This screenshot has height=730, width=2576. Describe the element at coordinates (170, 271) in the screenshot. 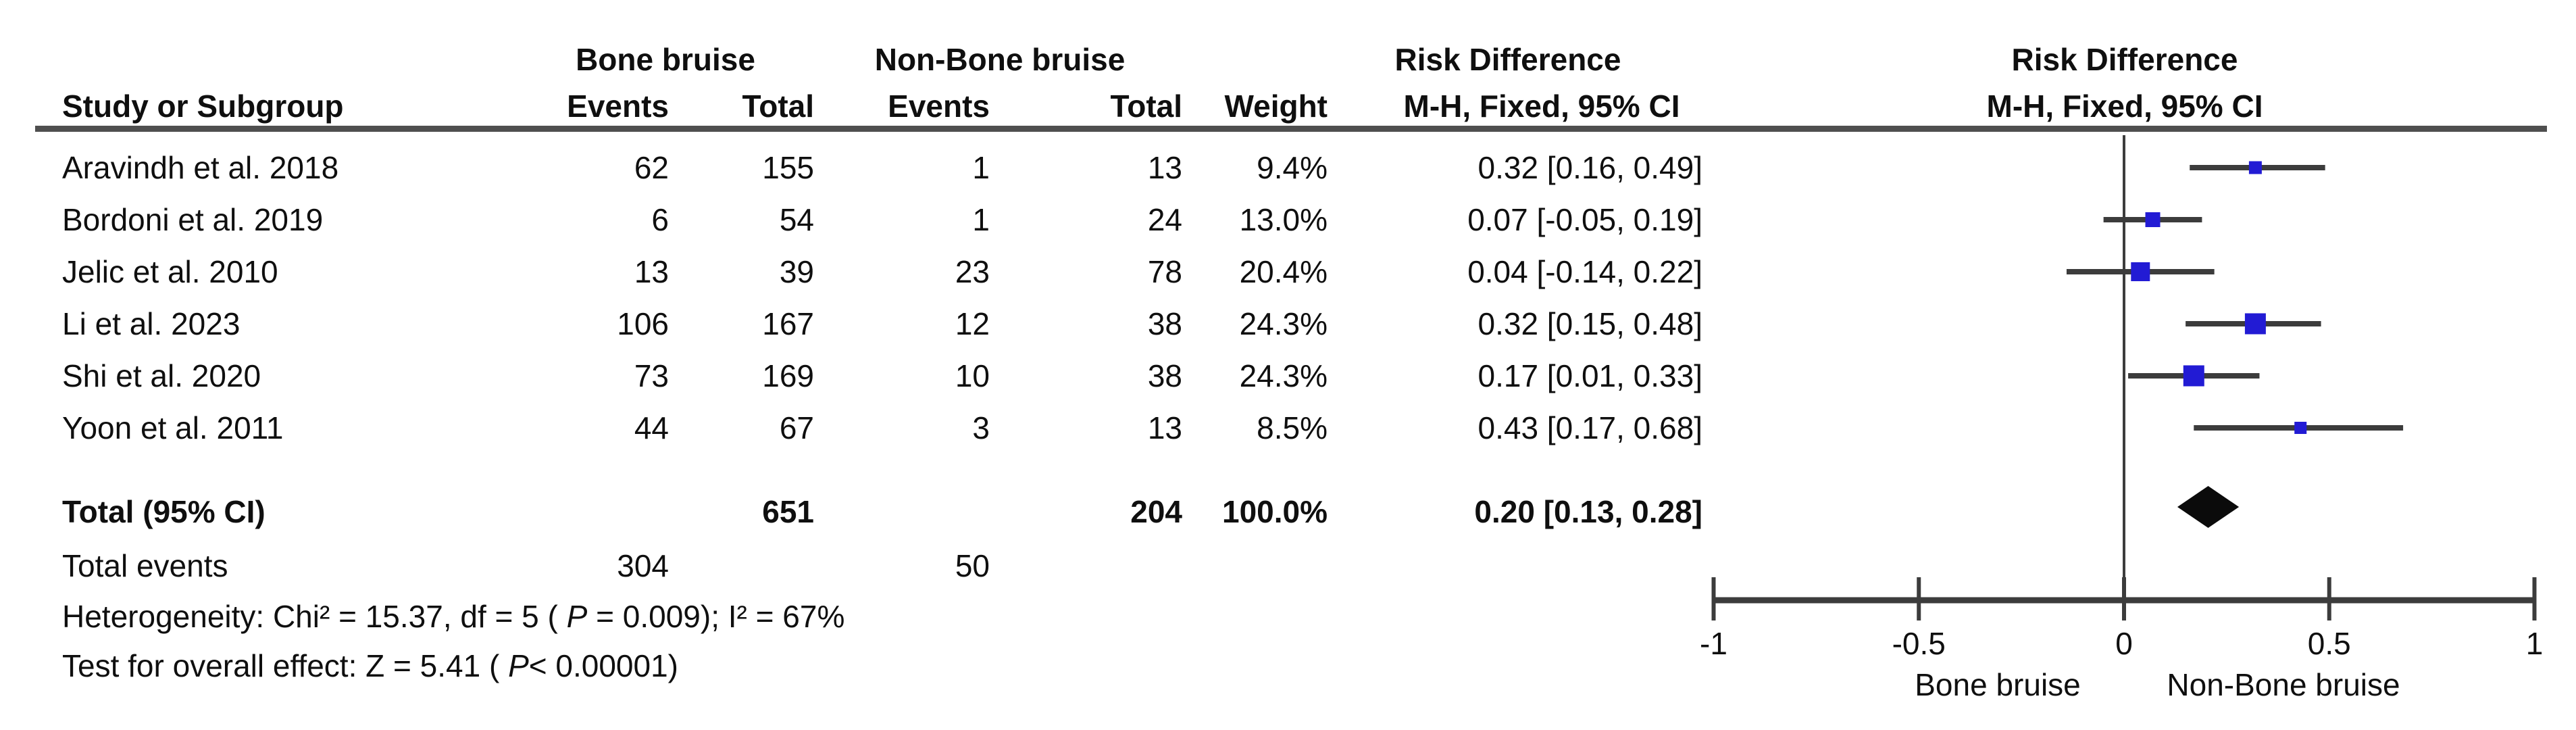

I see `study-name: Jelic et al. 2010` at that location.